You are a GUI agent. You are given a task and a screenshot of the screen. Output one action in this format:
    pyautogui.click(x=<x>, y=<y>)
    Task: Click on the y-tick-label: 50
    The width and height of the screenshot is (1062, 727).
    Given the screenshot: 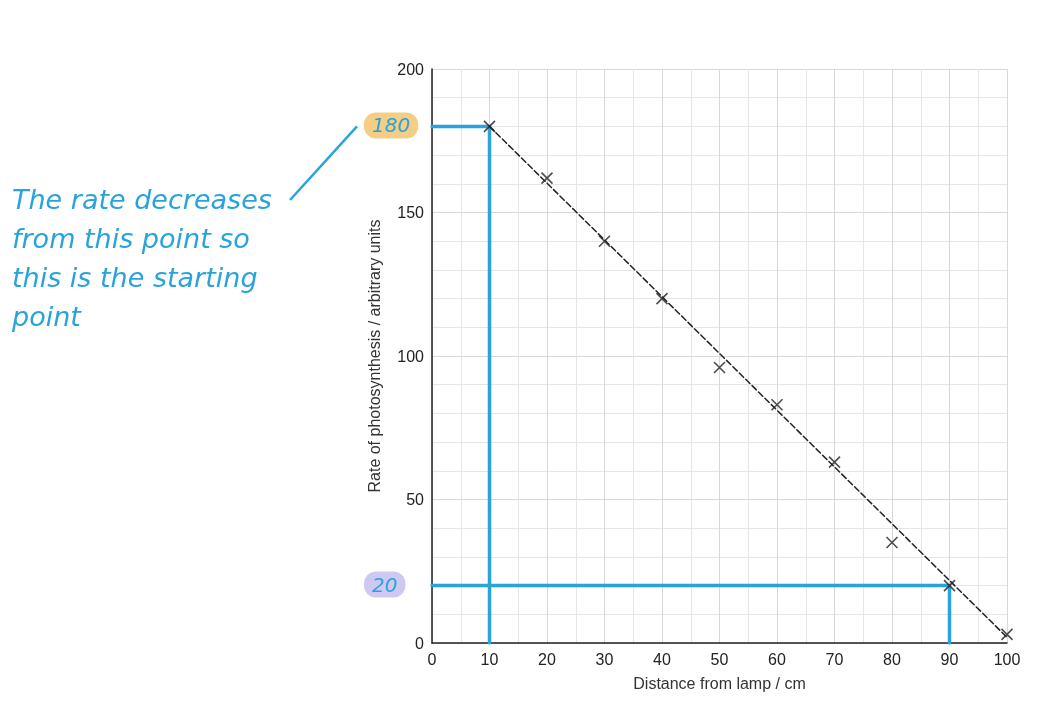 What is the action you would take?
    pyautogui.click(x=415, y=499)
    